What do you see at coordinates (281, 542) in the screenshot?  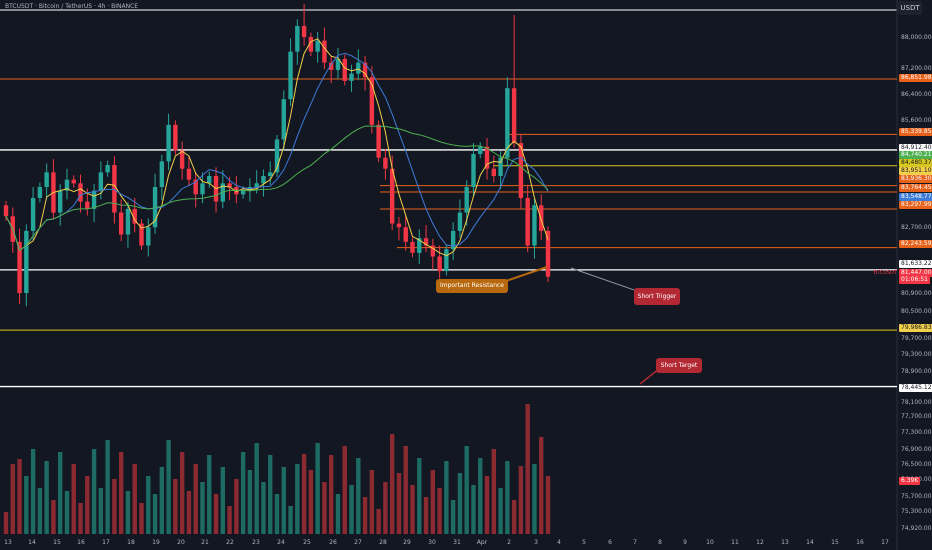 I see `time-tick-label: 24` at bounding box center [281, 542].